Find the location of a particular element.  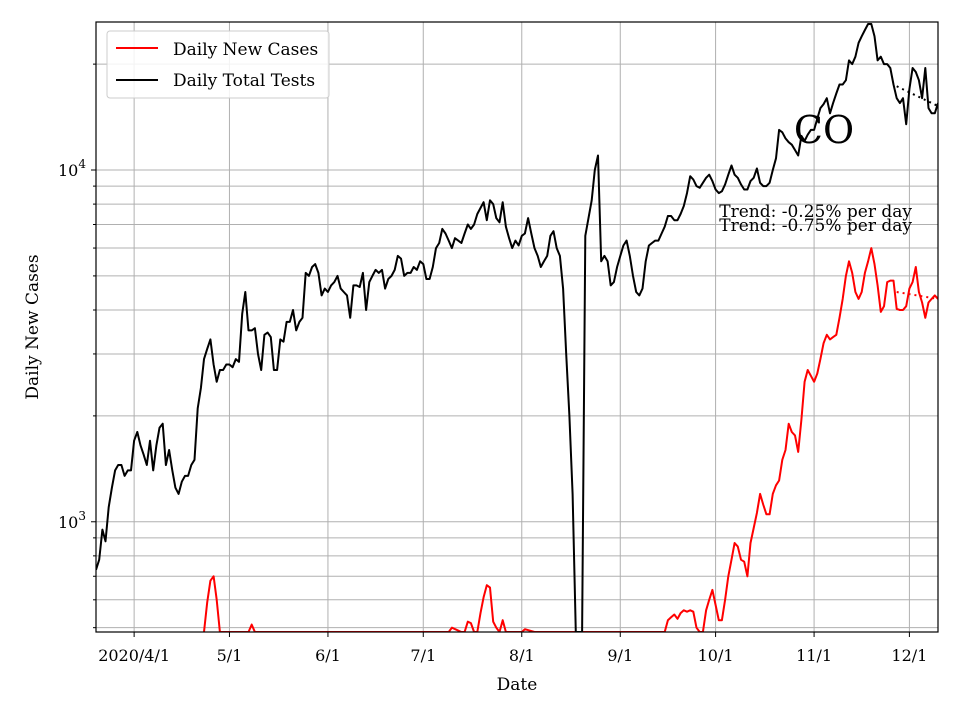

legend: Daily New Cases Daily Total Tests is located at coordinates (218, 64).